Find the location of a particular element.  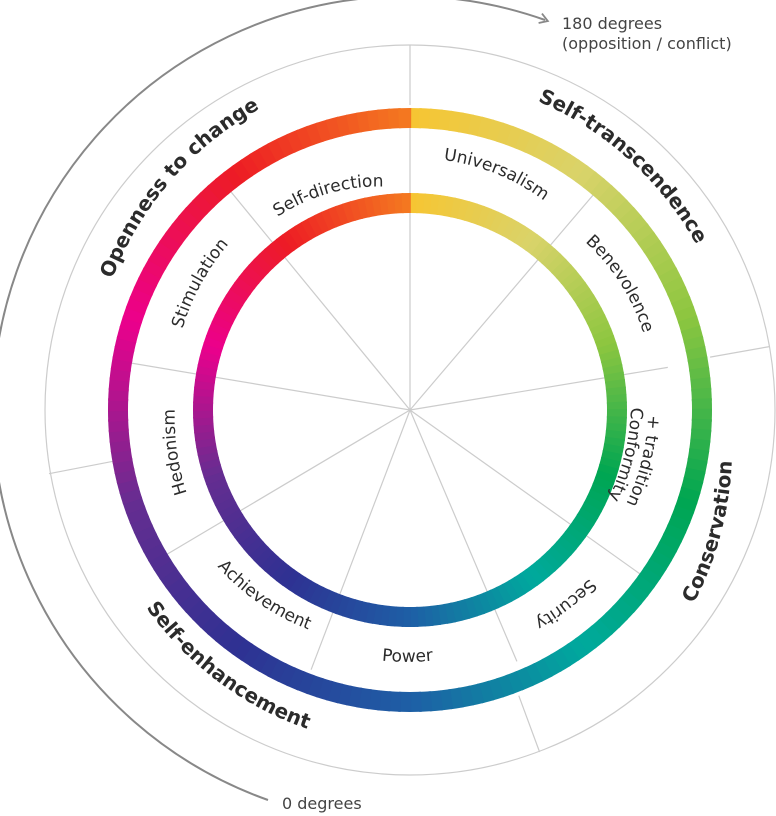

degrees-180-label: 180 degrees (opposition / conflict) is located at coordinates (647, 34).